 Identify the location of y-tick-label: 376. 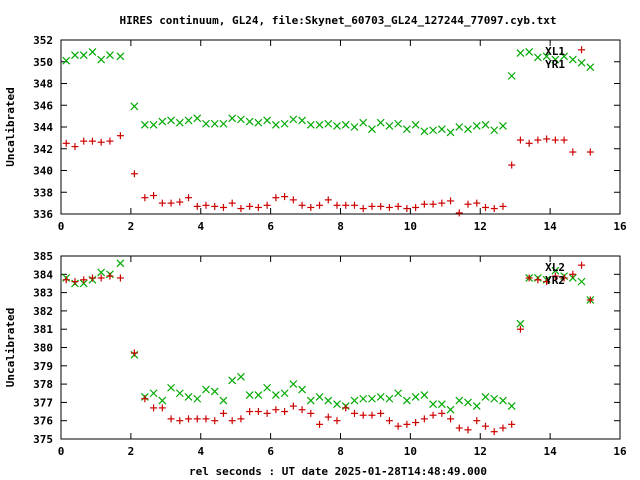
(43, 421).